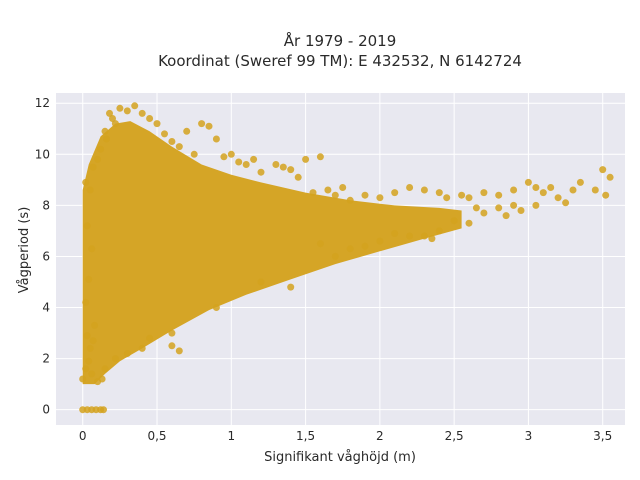 This screenshot has height=480, width=640. Describe the element at coordinates (156, 436) in the screenshot. I see `x-tick-label: 0,5` at that location.